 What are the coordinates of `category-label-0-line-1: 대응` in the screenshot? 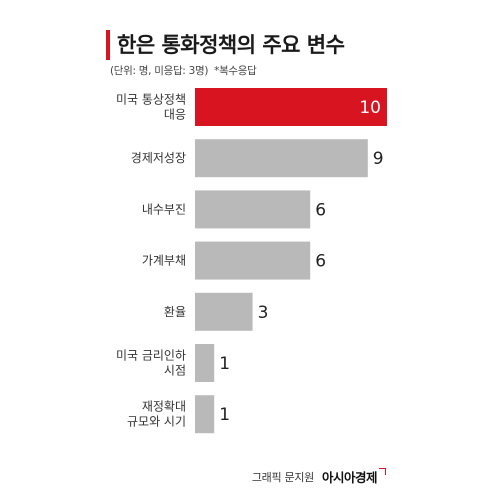 It's located at (175, 115).